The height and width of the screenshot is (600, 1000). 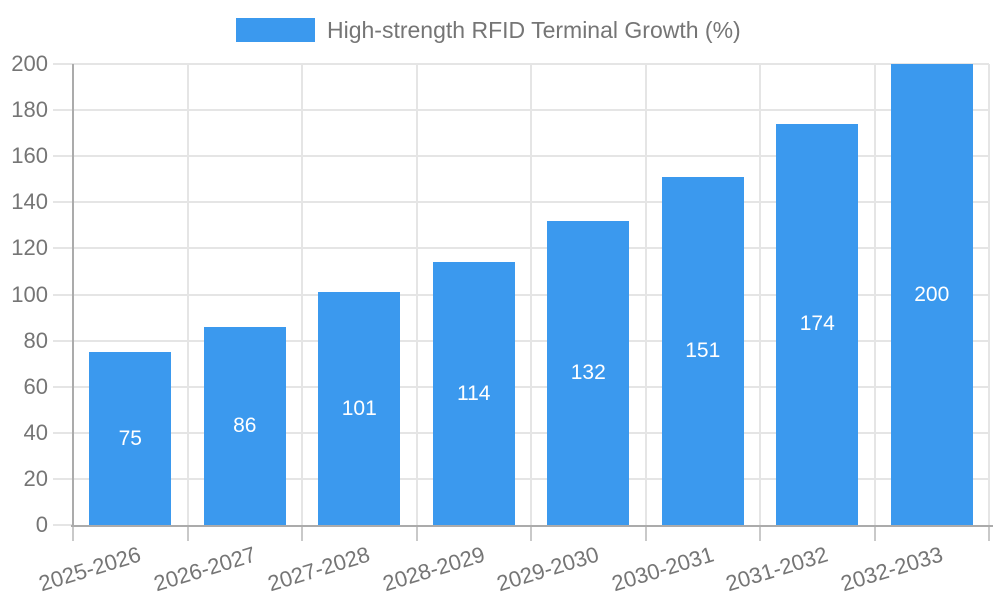 What do you see at coordinates (29, 202) in the screenshot?
I see `y-axis-label: 140` at bounding box center [29, 202].